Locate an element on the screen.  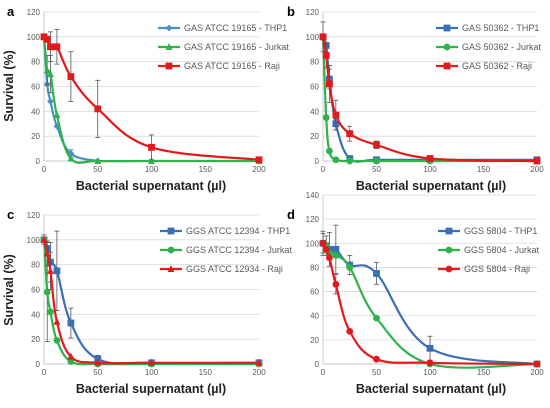
legend-entry: GAS ATCC 19165 - Raji is located at coordinates (219, 66).